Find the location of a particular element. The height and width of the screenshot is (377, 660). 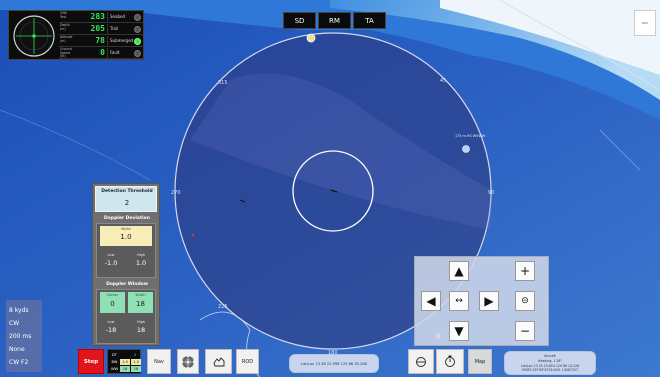

window-low-label: Low is located at coordinates (111, 322).